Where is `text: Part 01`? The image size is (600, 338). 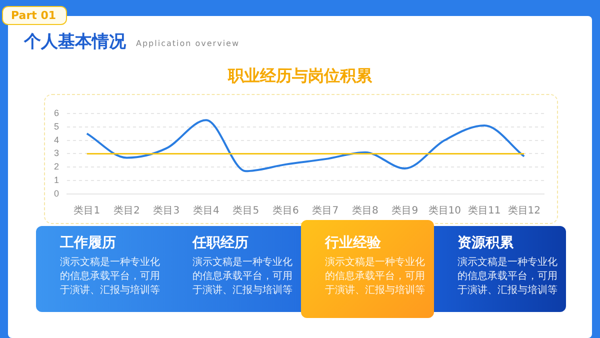 text: Part 01 is located at coordinates (35, 15).